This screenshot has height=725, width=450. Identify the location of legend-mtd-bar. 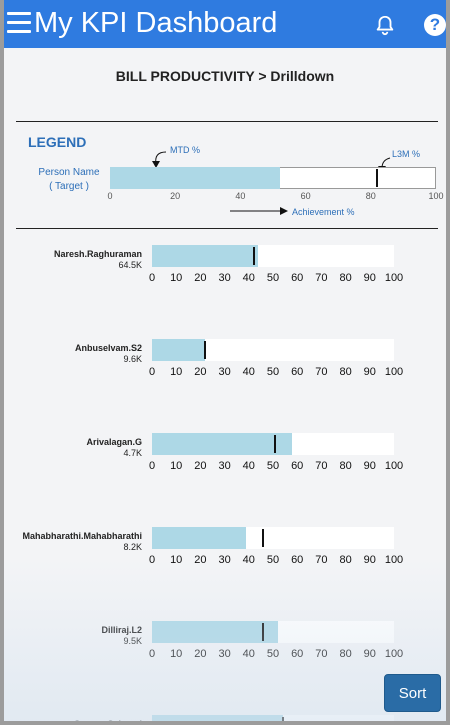
(195, 178).